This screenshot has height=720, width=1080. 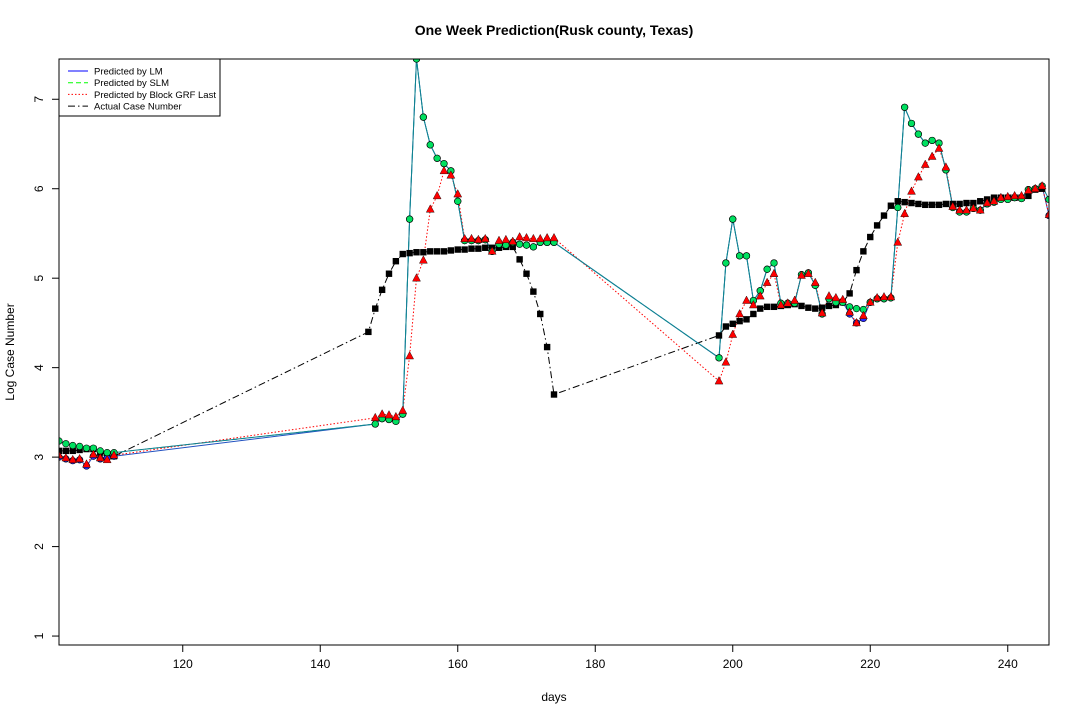 I want to click on y-tick-label: 5, so click(x=39, y=278).